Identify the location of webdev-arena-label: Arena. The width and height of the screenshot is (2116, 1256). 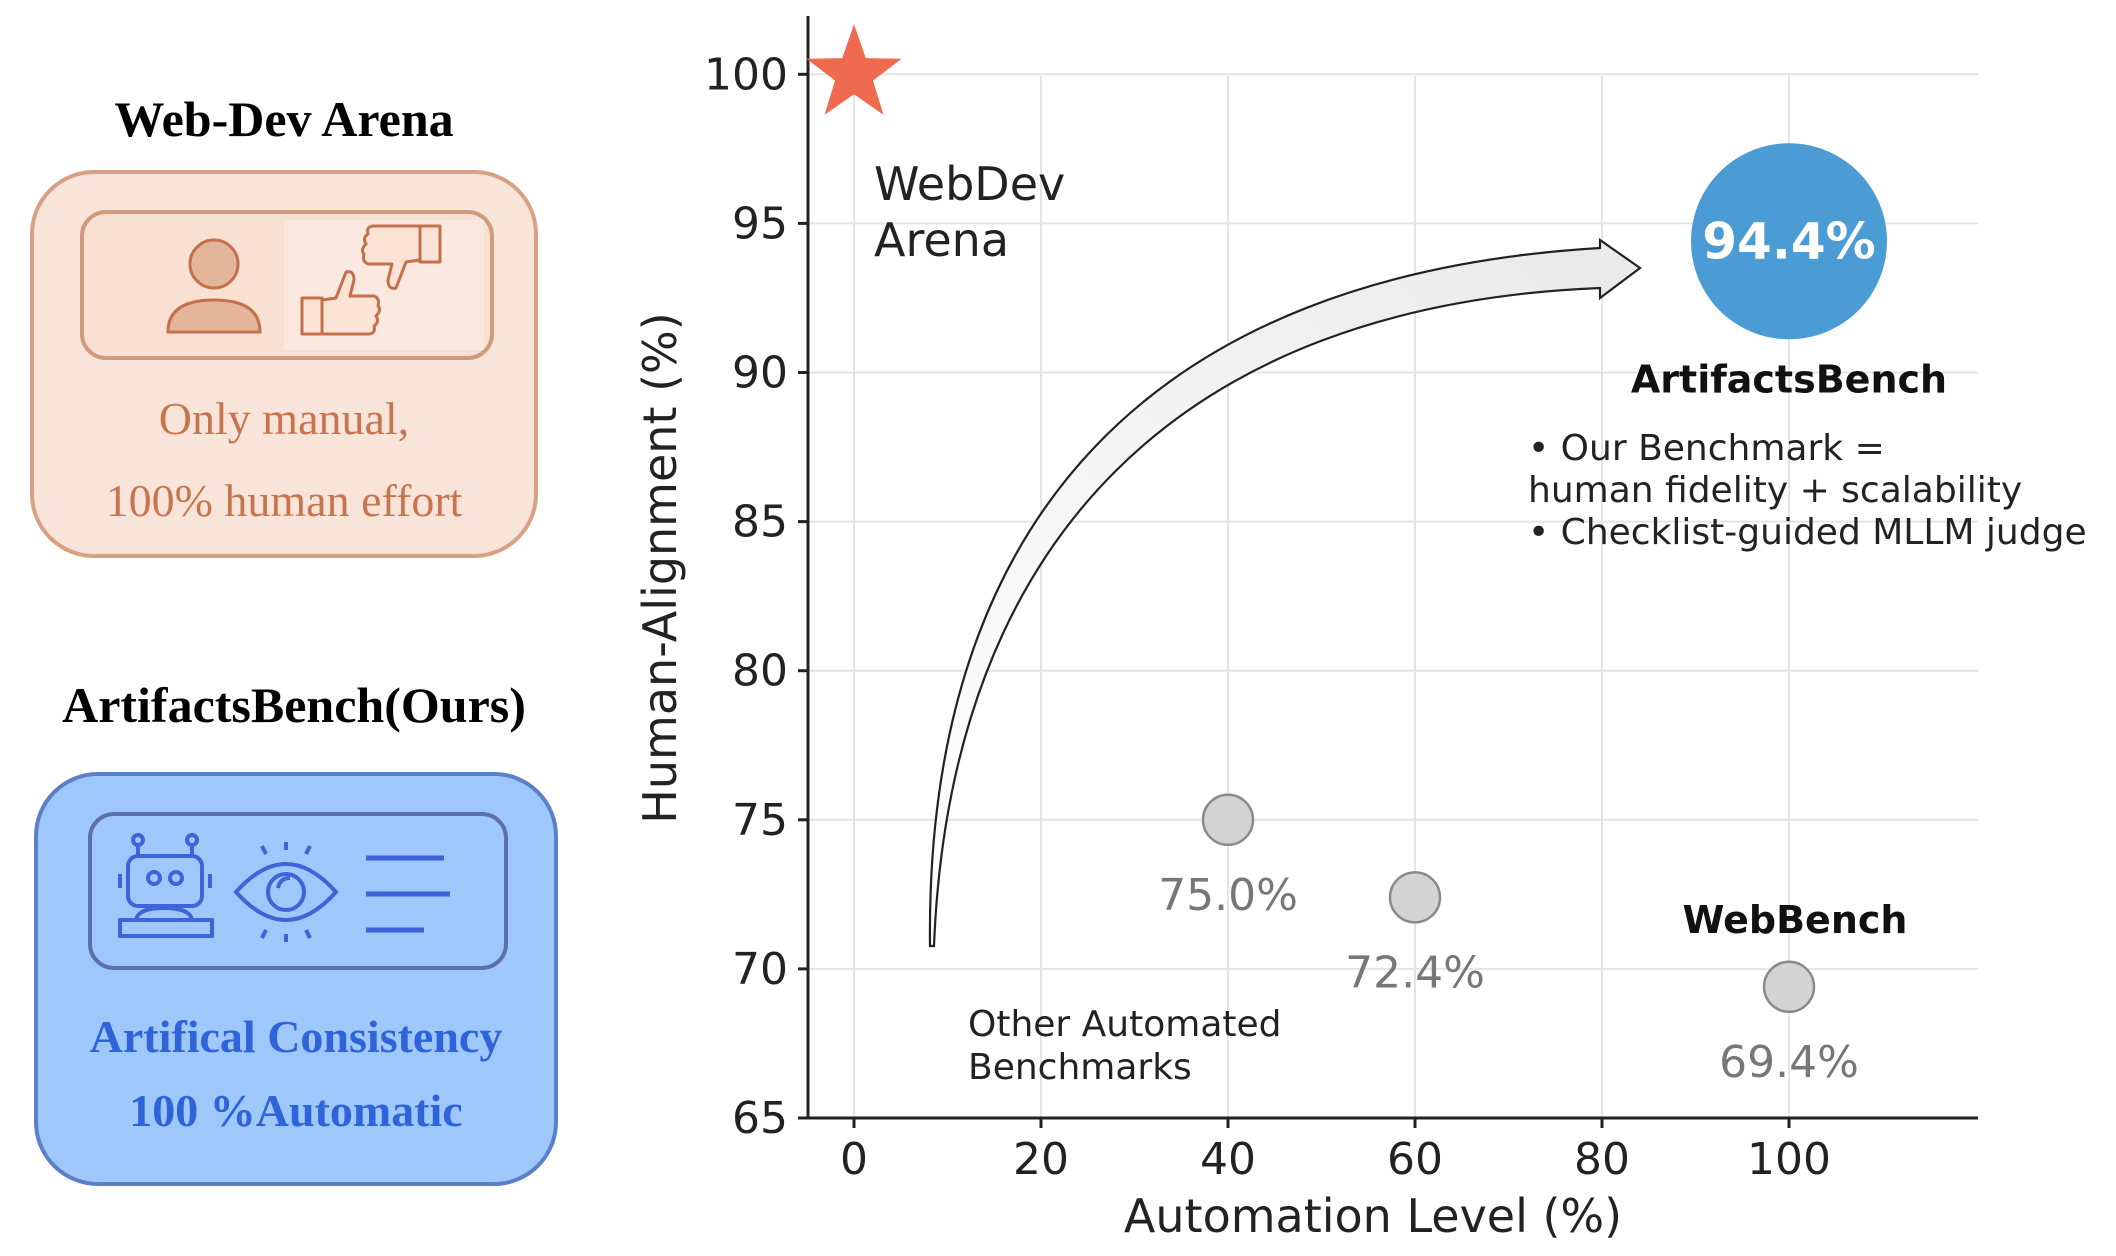
(941, 240).